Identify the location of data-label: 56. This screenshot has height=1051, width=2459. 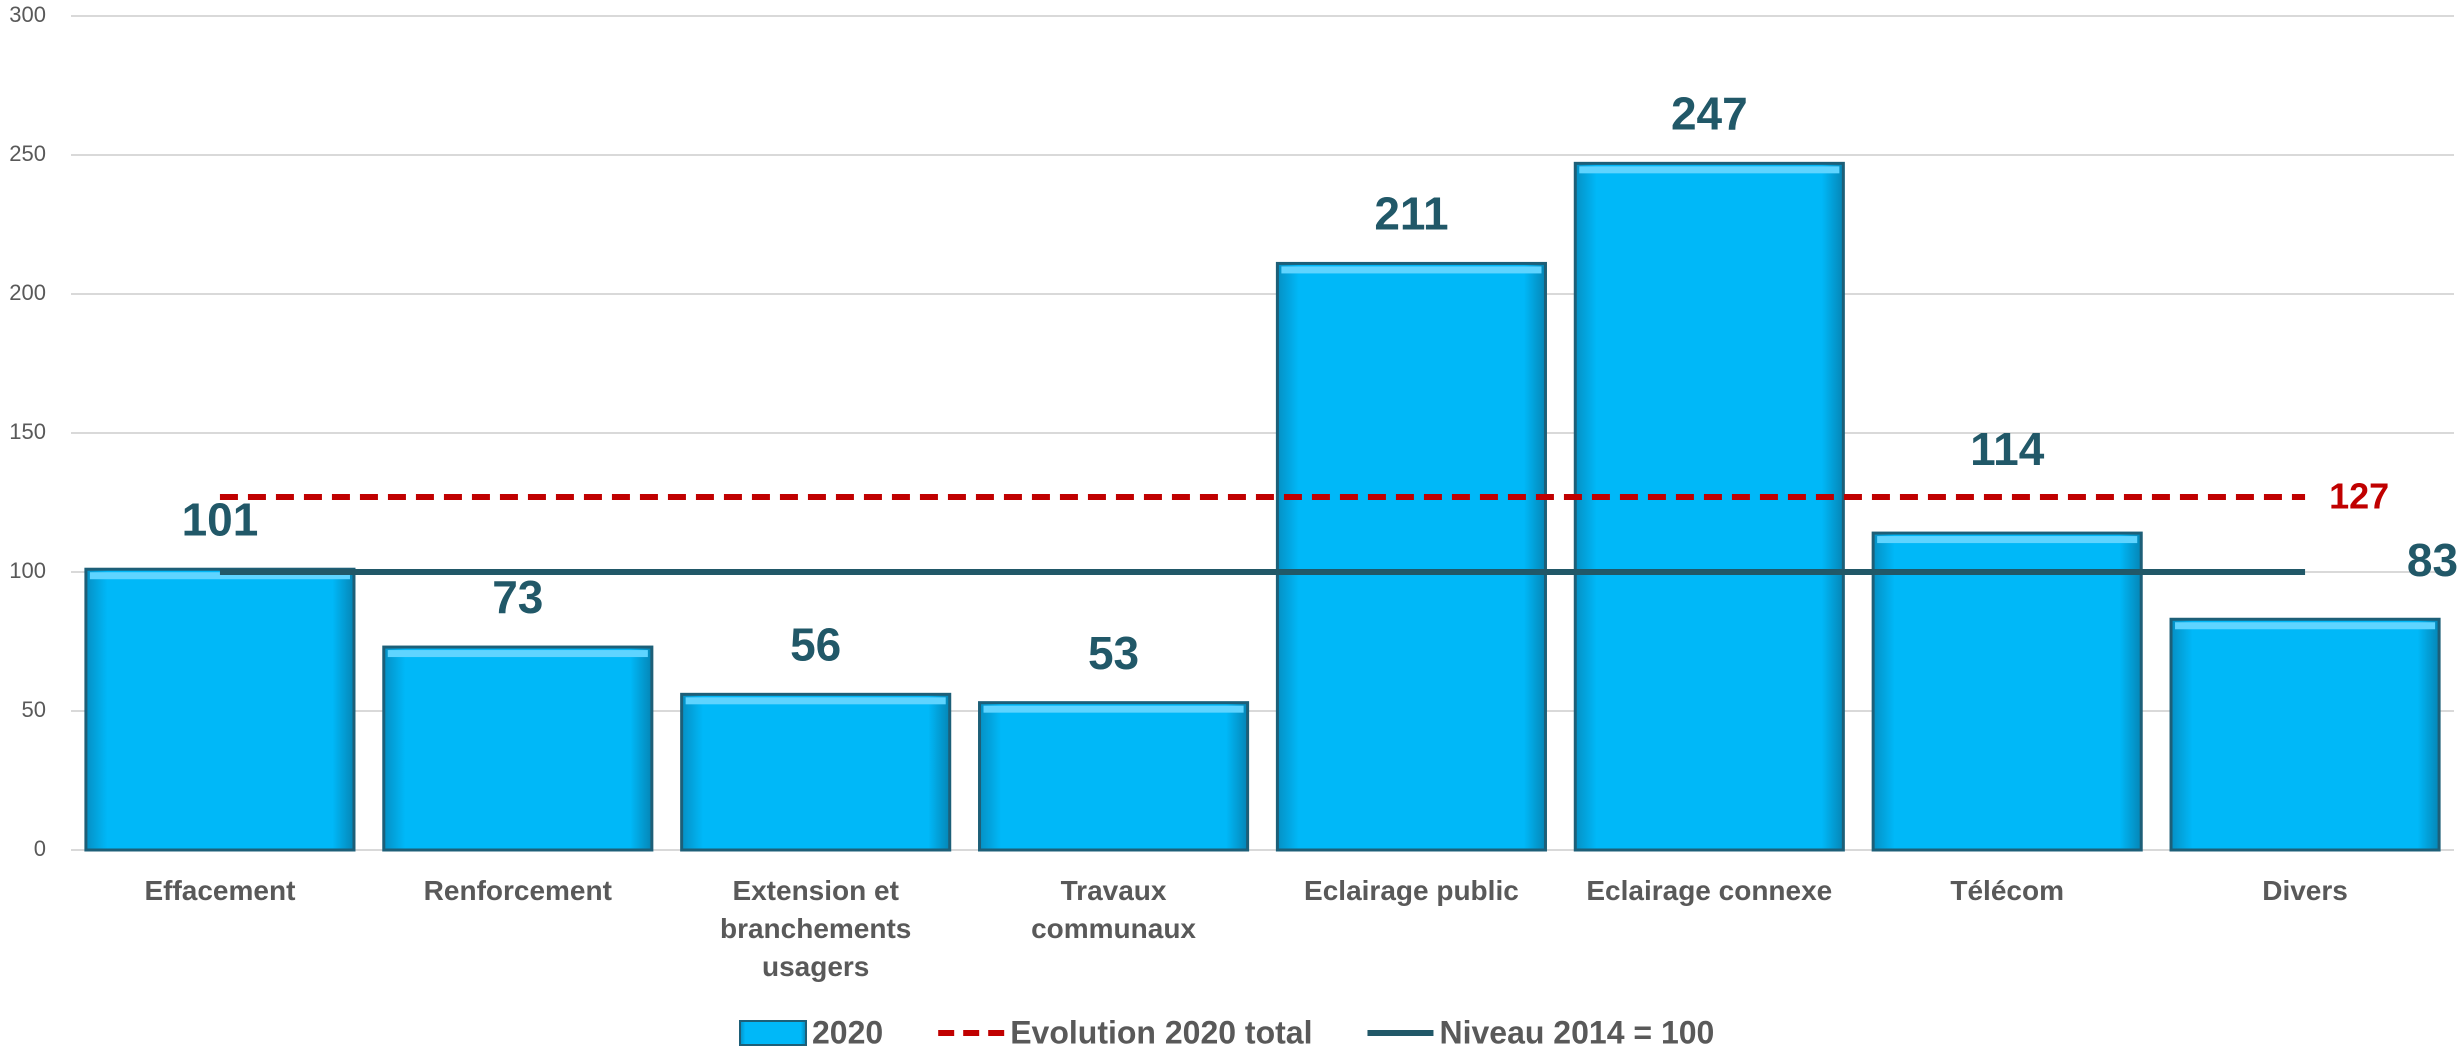
(815, 644).